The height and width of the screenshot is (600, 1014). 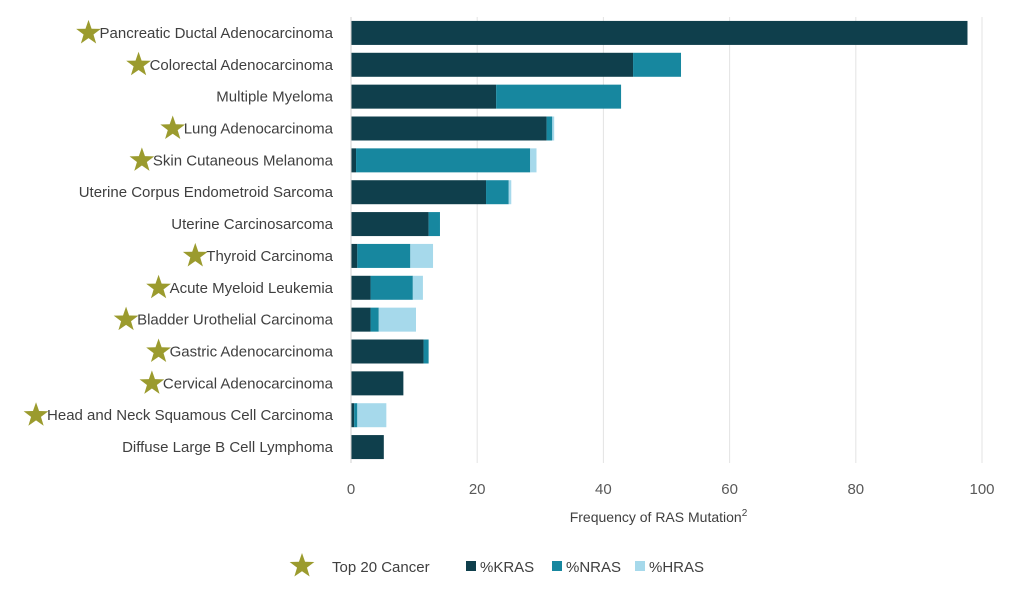 I want to click on x-tick-label: 0, so click(x=351, y=489).